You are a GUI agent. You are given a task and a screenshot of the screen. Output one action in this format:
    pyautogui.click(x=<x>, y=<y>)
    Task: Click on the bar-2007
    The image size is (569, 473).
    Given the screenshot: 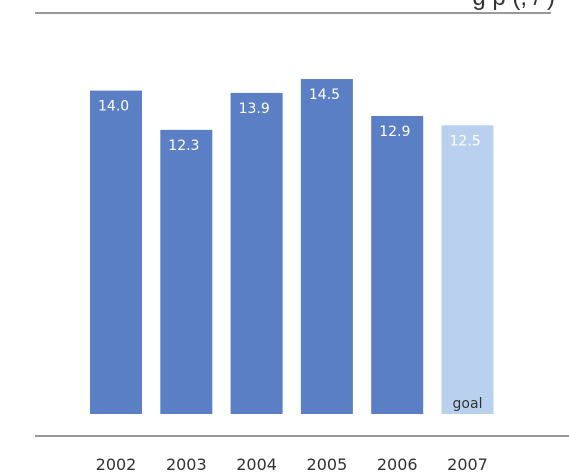 What is the action you would take?
    pyautogui.click(x=467, y=269)
    